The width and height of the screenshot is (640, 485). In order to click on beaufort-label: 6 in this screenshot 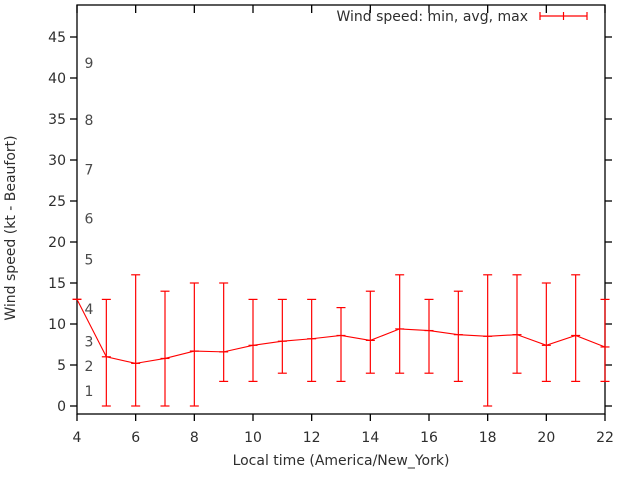, I will do `click(89, 220)`.